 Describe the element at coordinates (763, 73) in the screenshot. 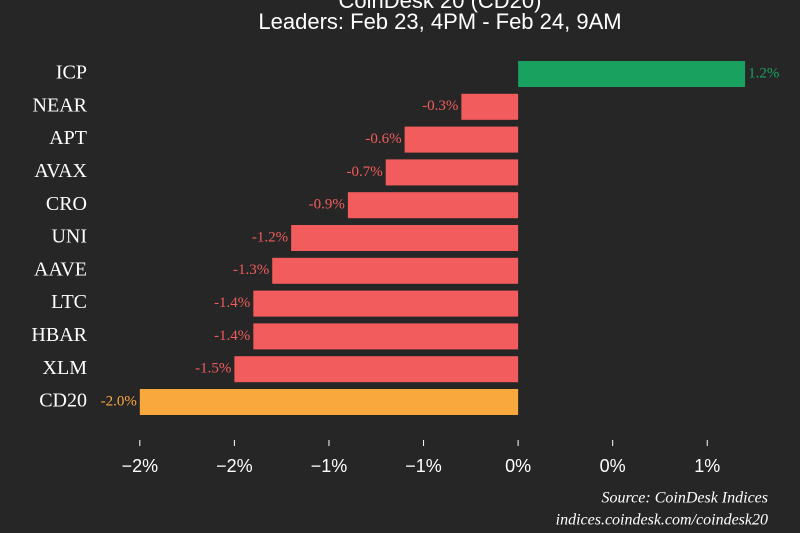

I see `value-label: 1.2%` at that location.